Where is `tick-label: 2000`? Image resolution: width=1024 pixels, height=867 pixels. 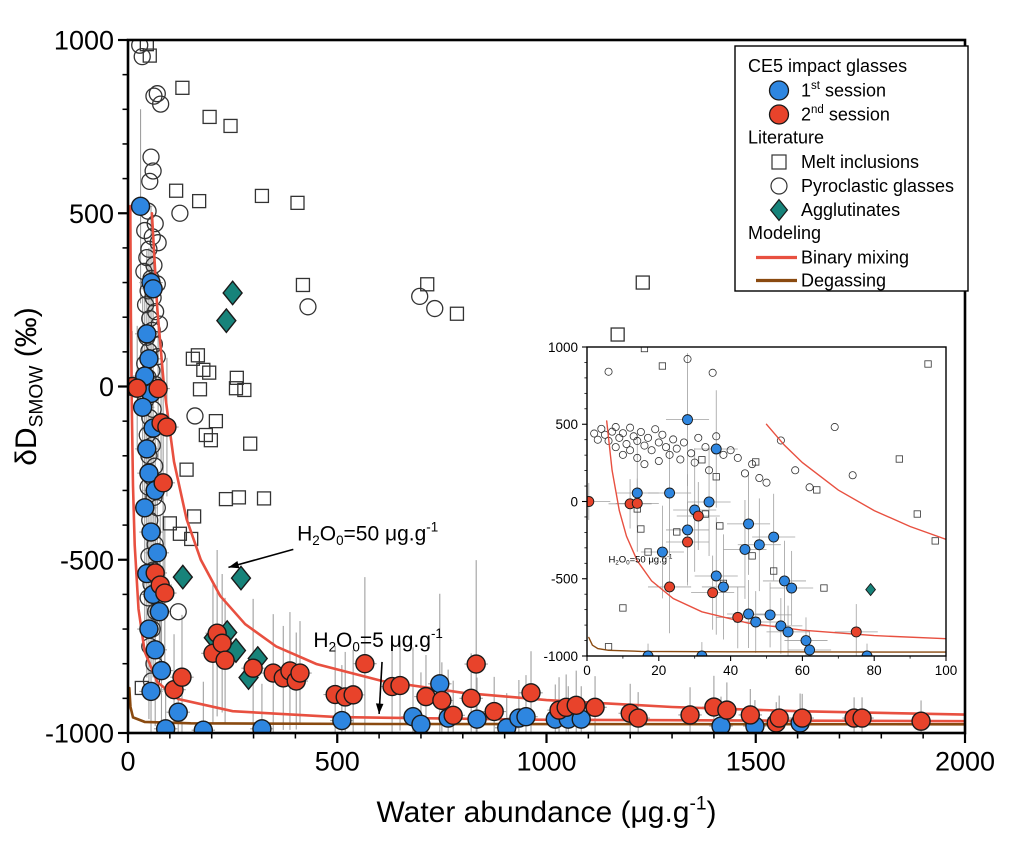 tick-label: 2000 is located at coordinates (965, 762).